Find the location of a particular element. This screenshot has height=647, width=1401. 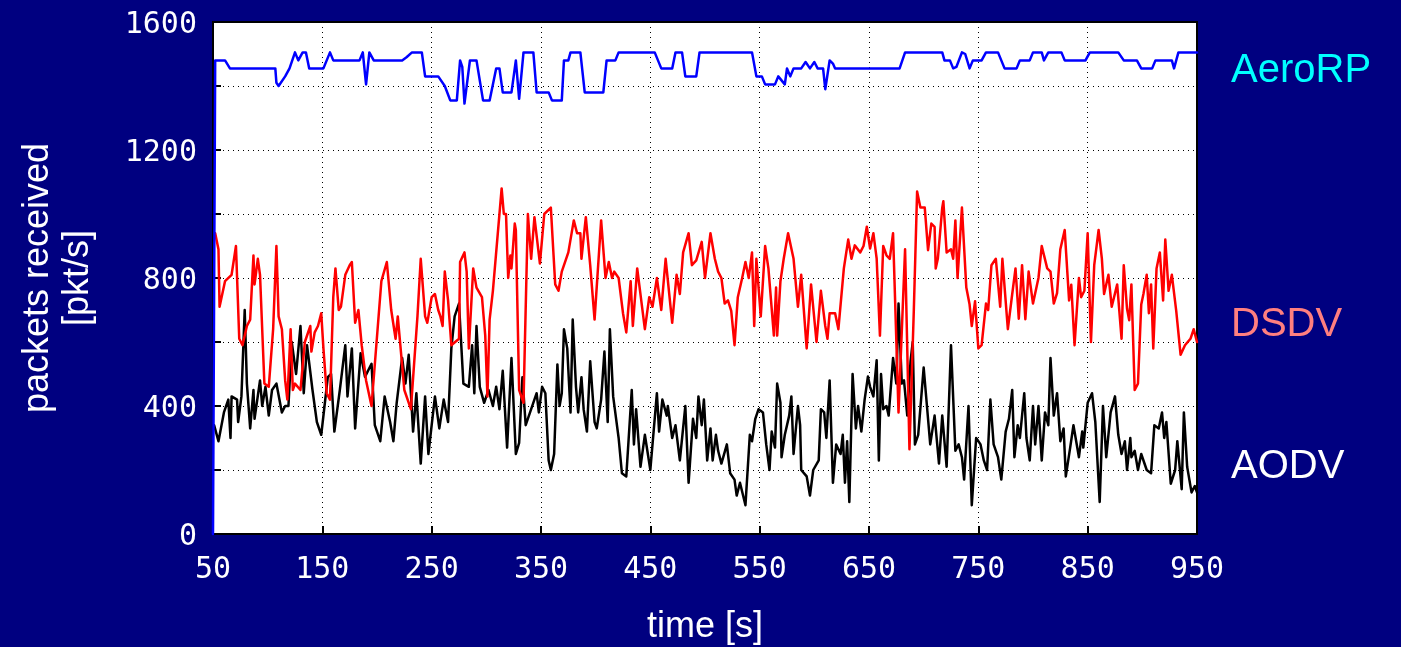

series-label: DSDV is located at coordinates (1287, 322).